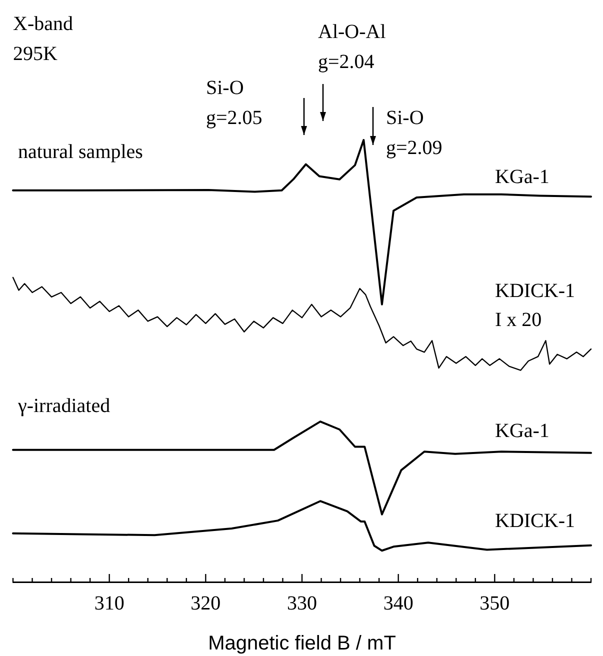  What do you see at coordinates (302, 603) in the screenshot?
I see `x-tick-label: 330` at bounding box center [302, 603].